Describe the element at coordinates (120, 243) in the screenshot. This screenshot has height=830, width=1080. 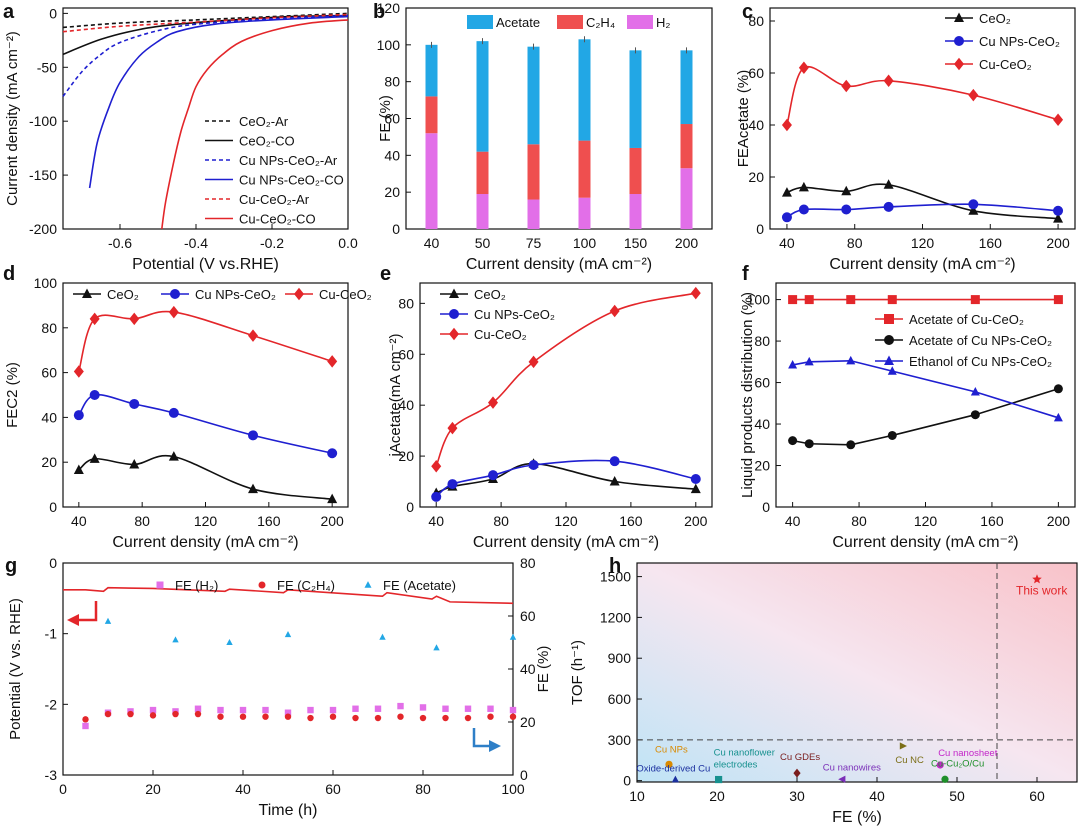
I see `x-tick-label: -0.6` at that location.